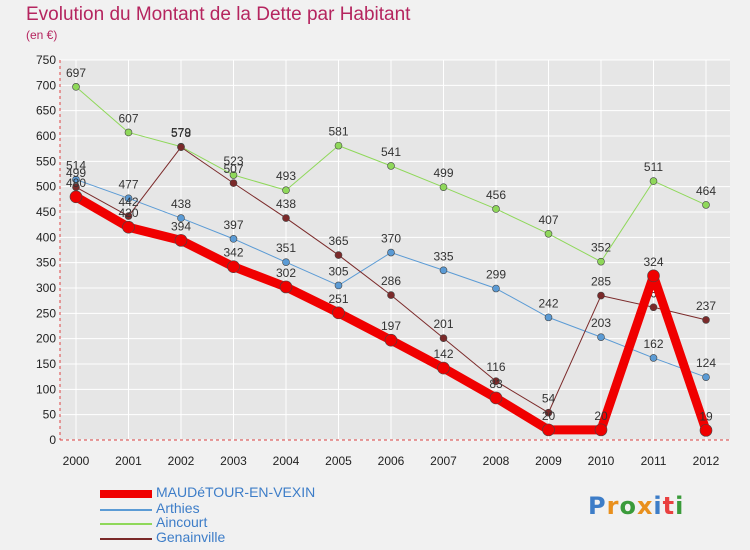 This screenshot has height=550, width=750. What do you see at coordinates (601, 248) in the screenshot?
I see `data-label-aincourt: 352` at bounding box center [601, 248].